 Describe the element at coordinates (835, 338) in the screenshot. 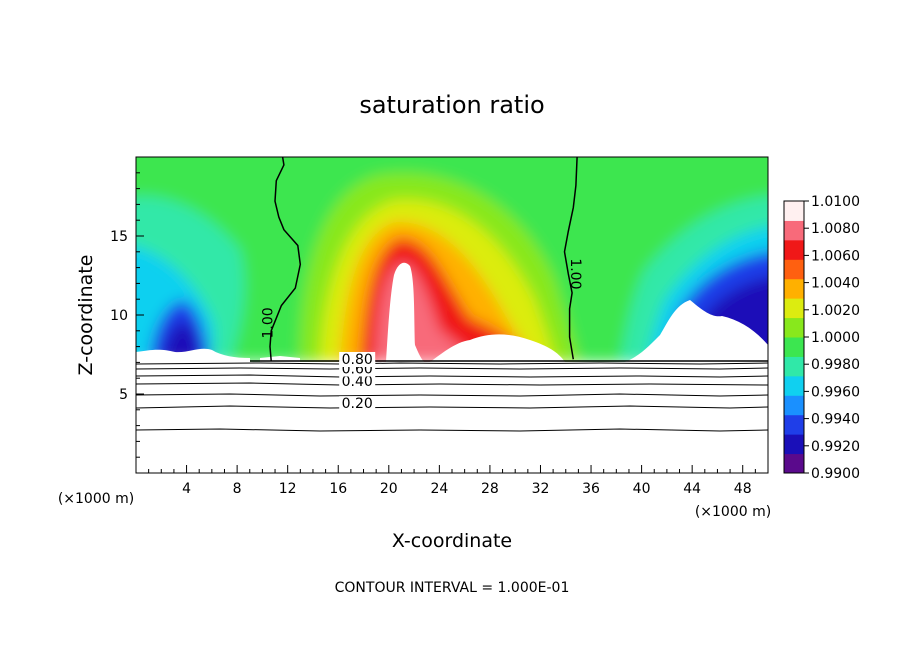

I see `colorbar-label: 1.0000` at that location.